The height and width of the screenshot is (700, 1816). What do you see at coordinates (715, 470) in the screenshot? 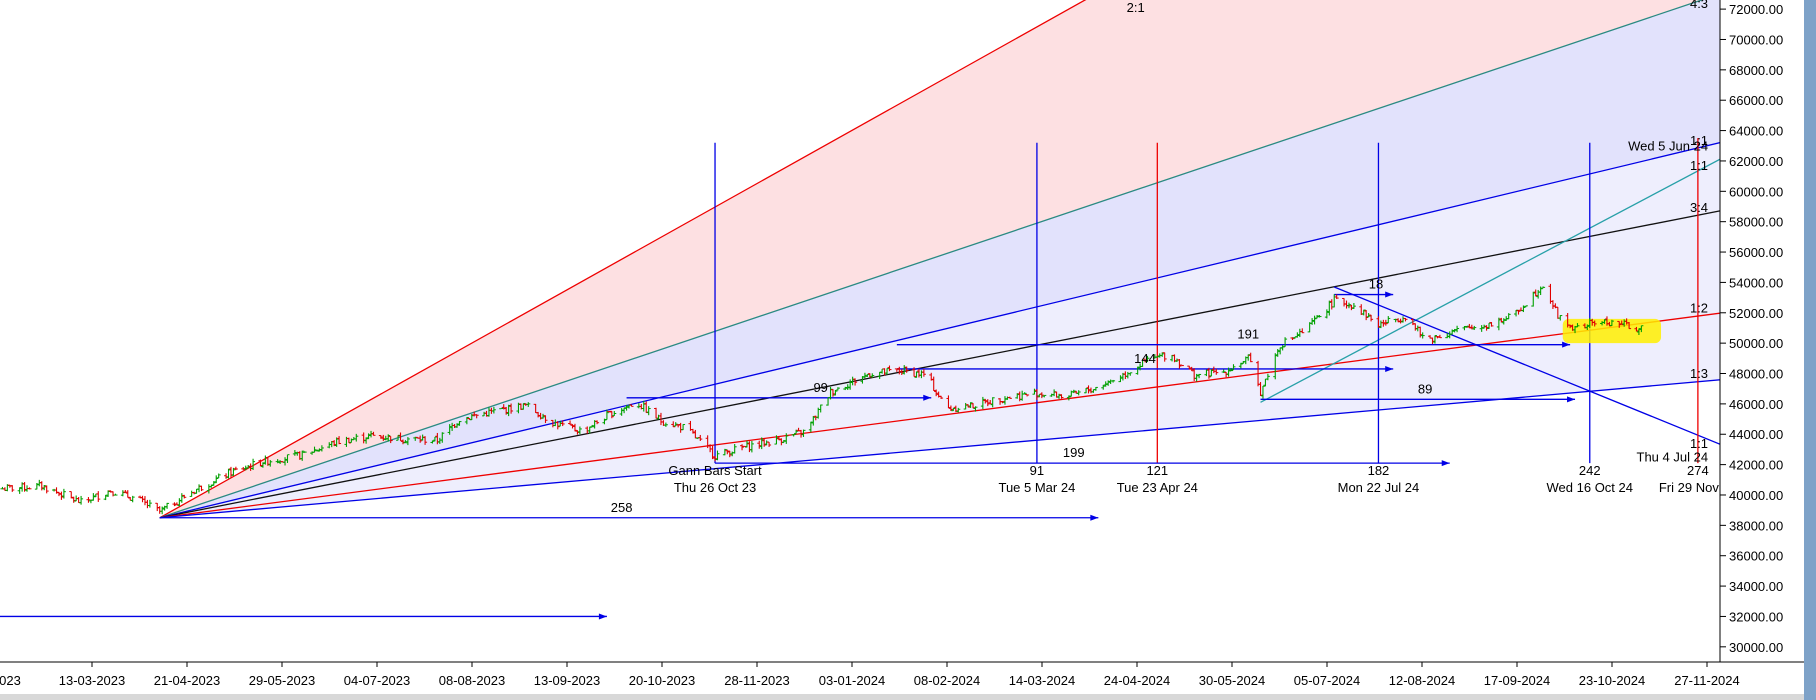
I see `cycle-label-0-0: Gann Bars Start` at bounding box center [715, 470].